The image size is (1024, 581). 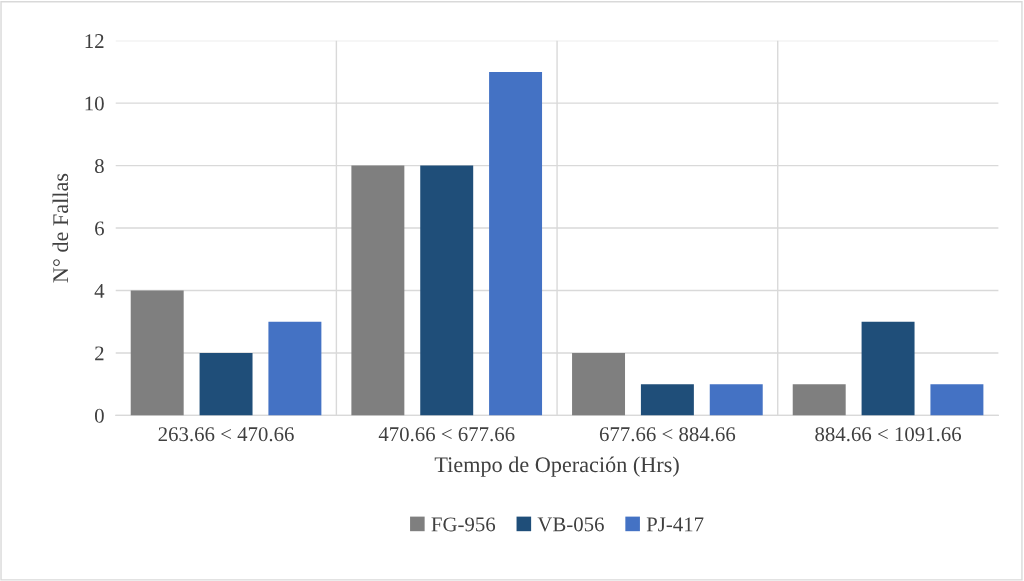 I want to click on legend-label: FG-956, so click(x=463, y=524).